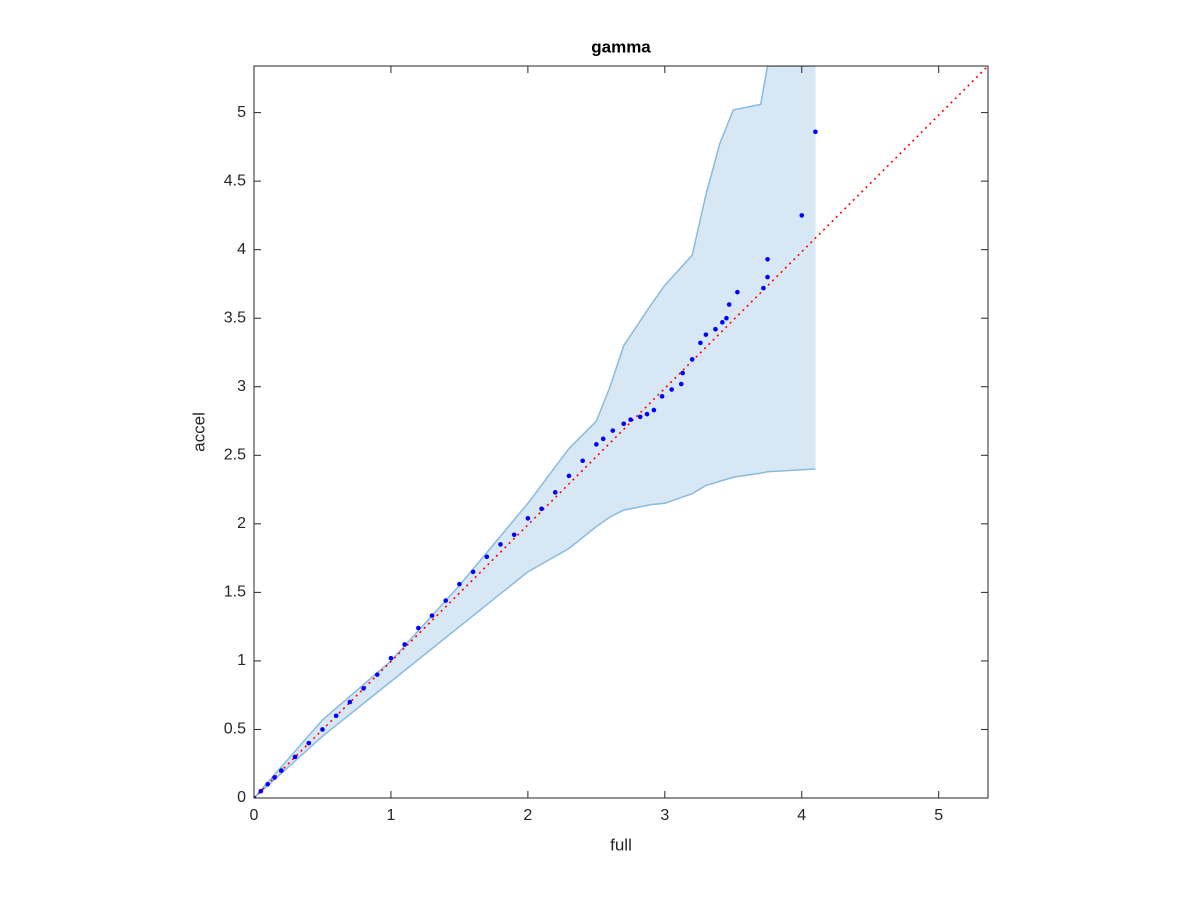 This screenshot has width=1200, height=900. Describe the element at coordinates (241, 386) in the screenshot. I see `y-tick-label: 3` at that location.